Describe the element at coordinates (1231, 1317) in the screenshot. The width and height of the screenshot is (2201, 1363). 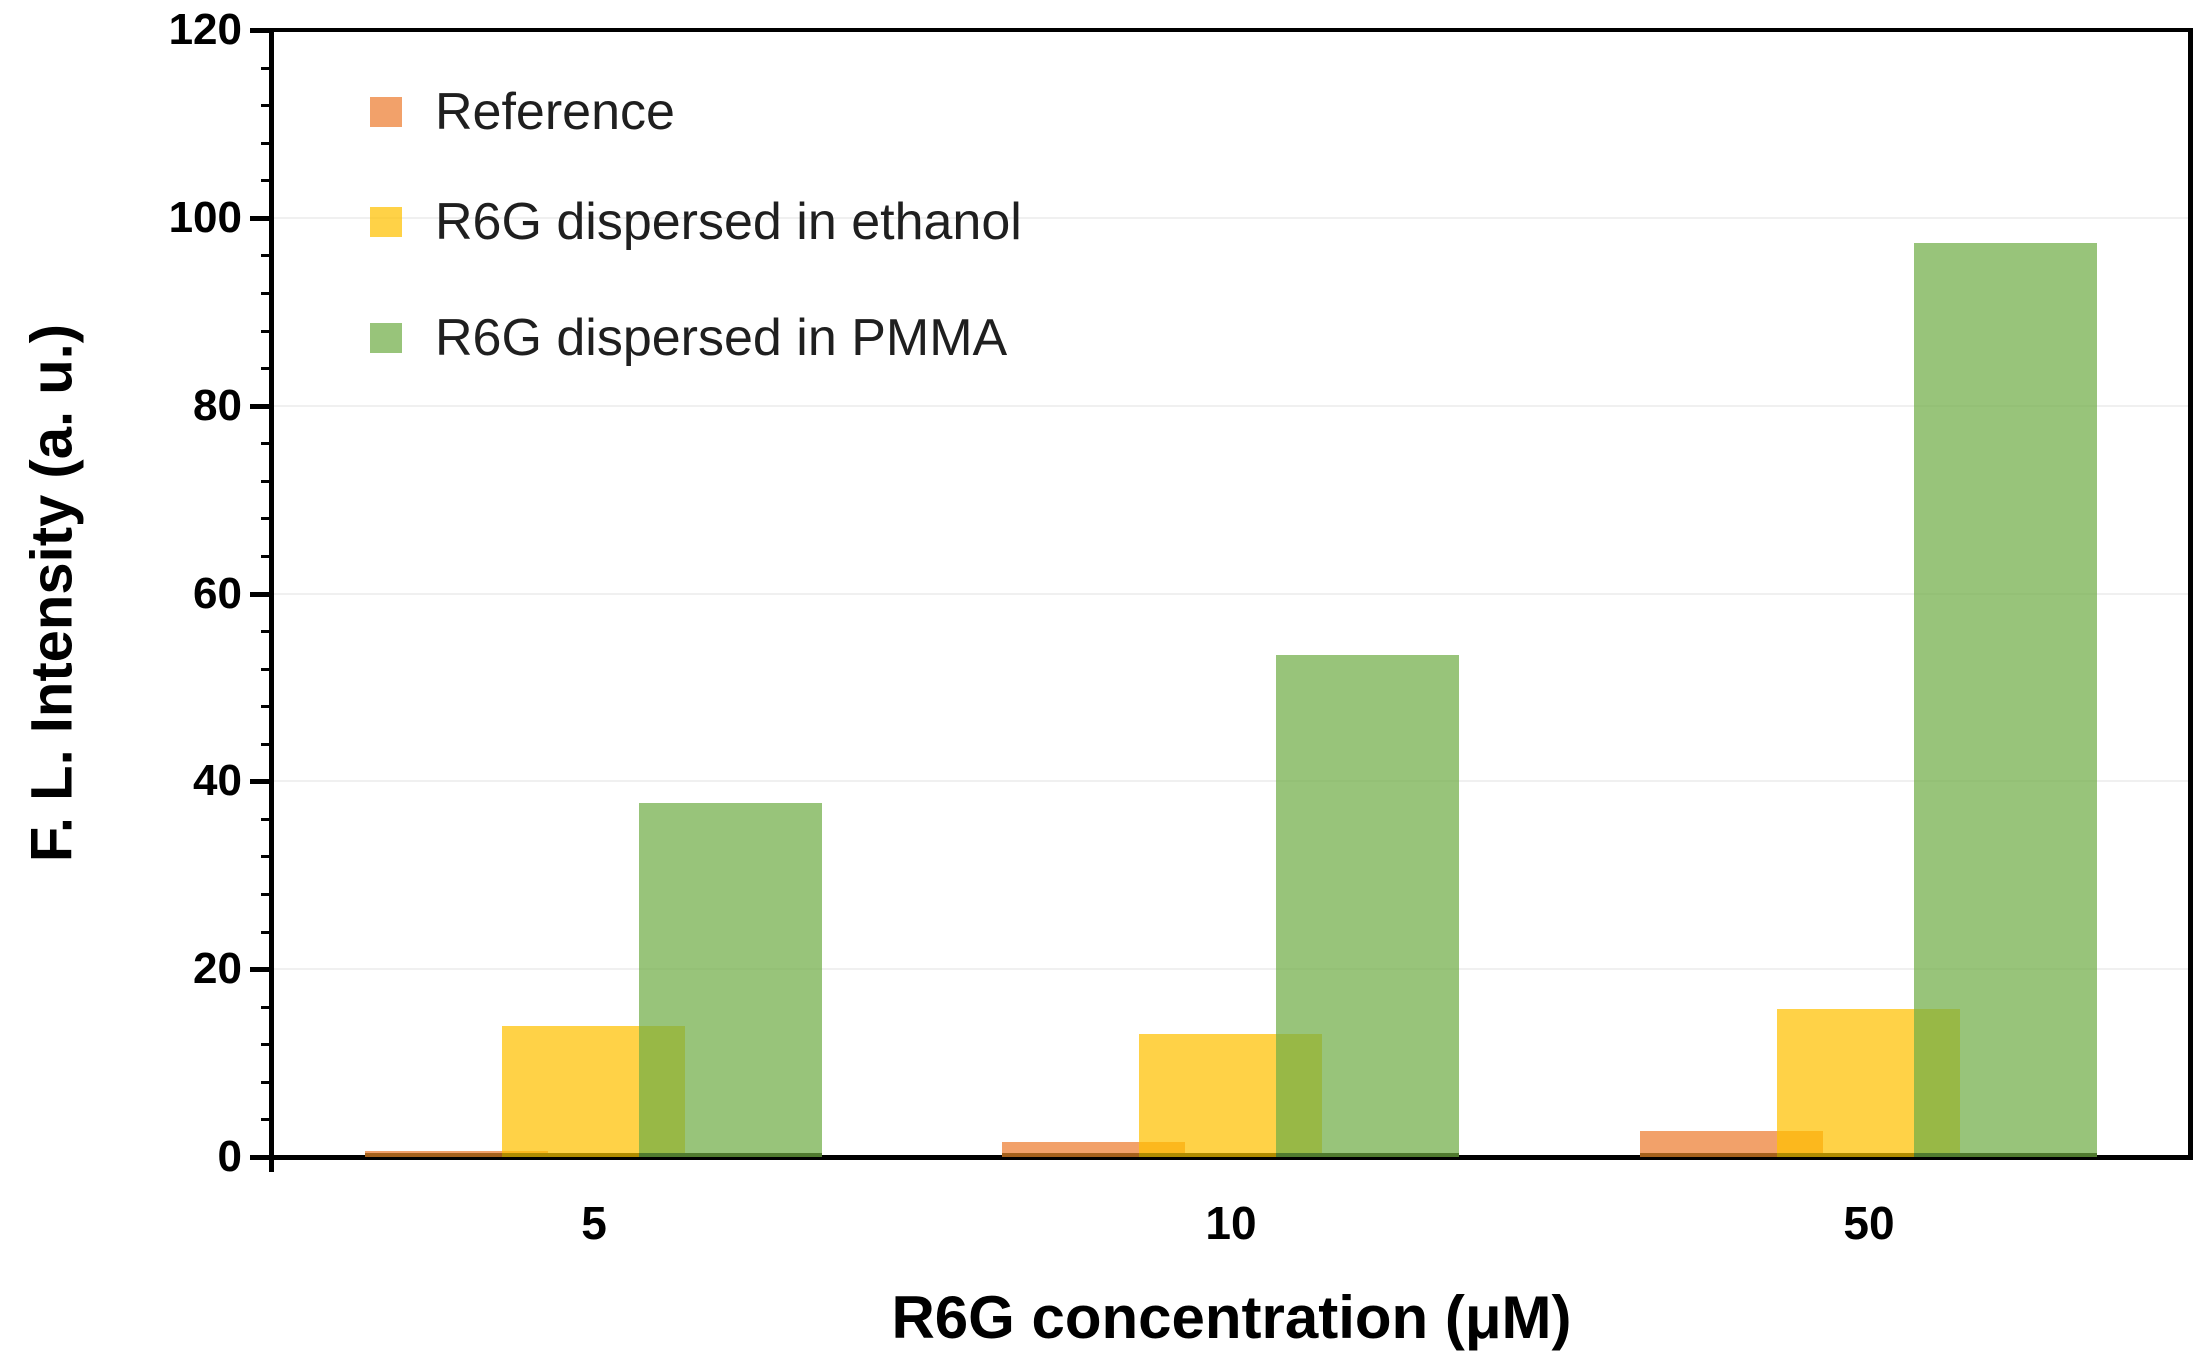
I see `x-axis-title: R6G concentration (μM)` at that location.